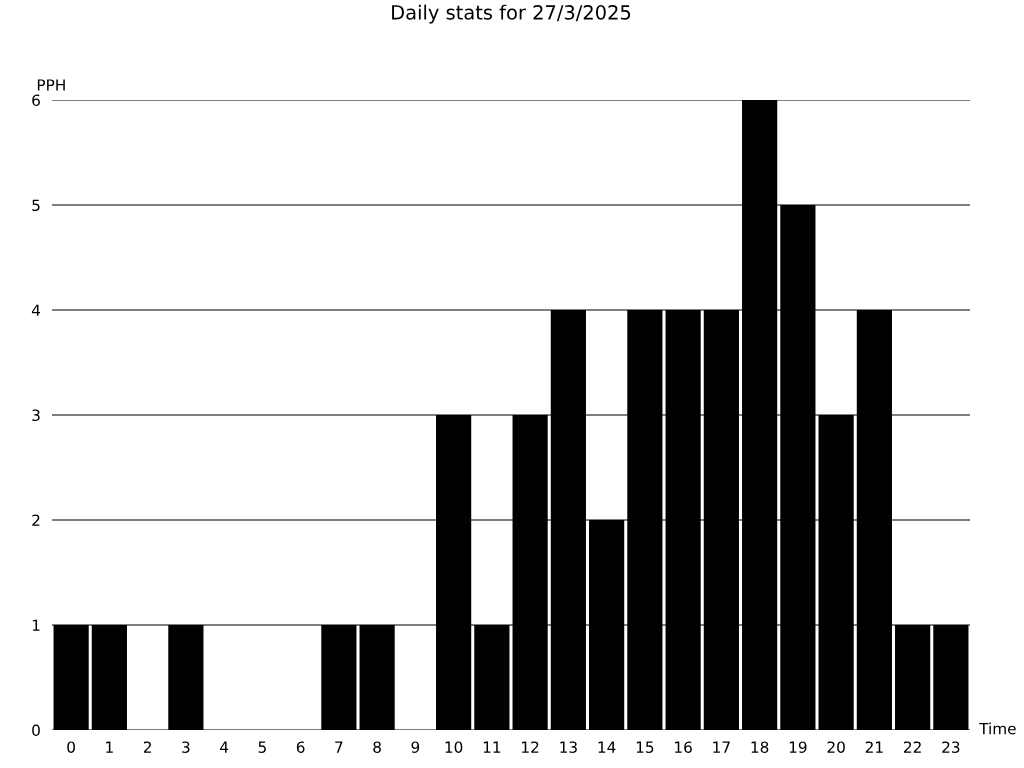 This screenshot has height=768, width=1024. What do you see at coordinates (36, 625) in the screenshot?
I see `y-tick-label: 1` at bounding box center [36, 625].